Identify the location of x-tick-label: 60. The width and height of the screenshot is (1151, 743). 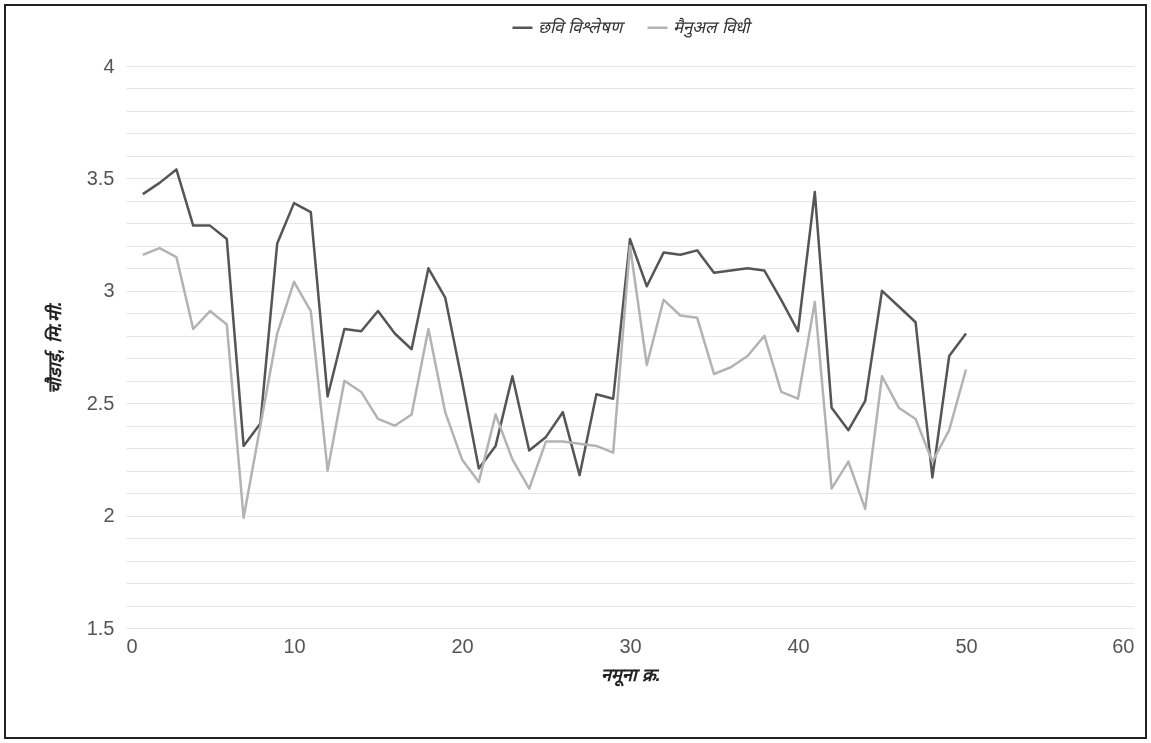
(1123, 645).